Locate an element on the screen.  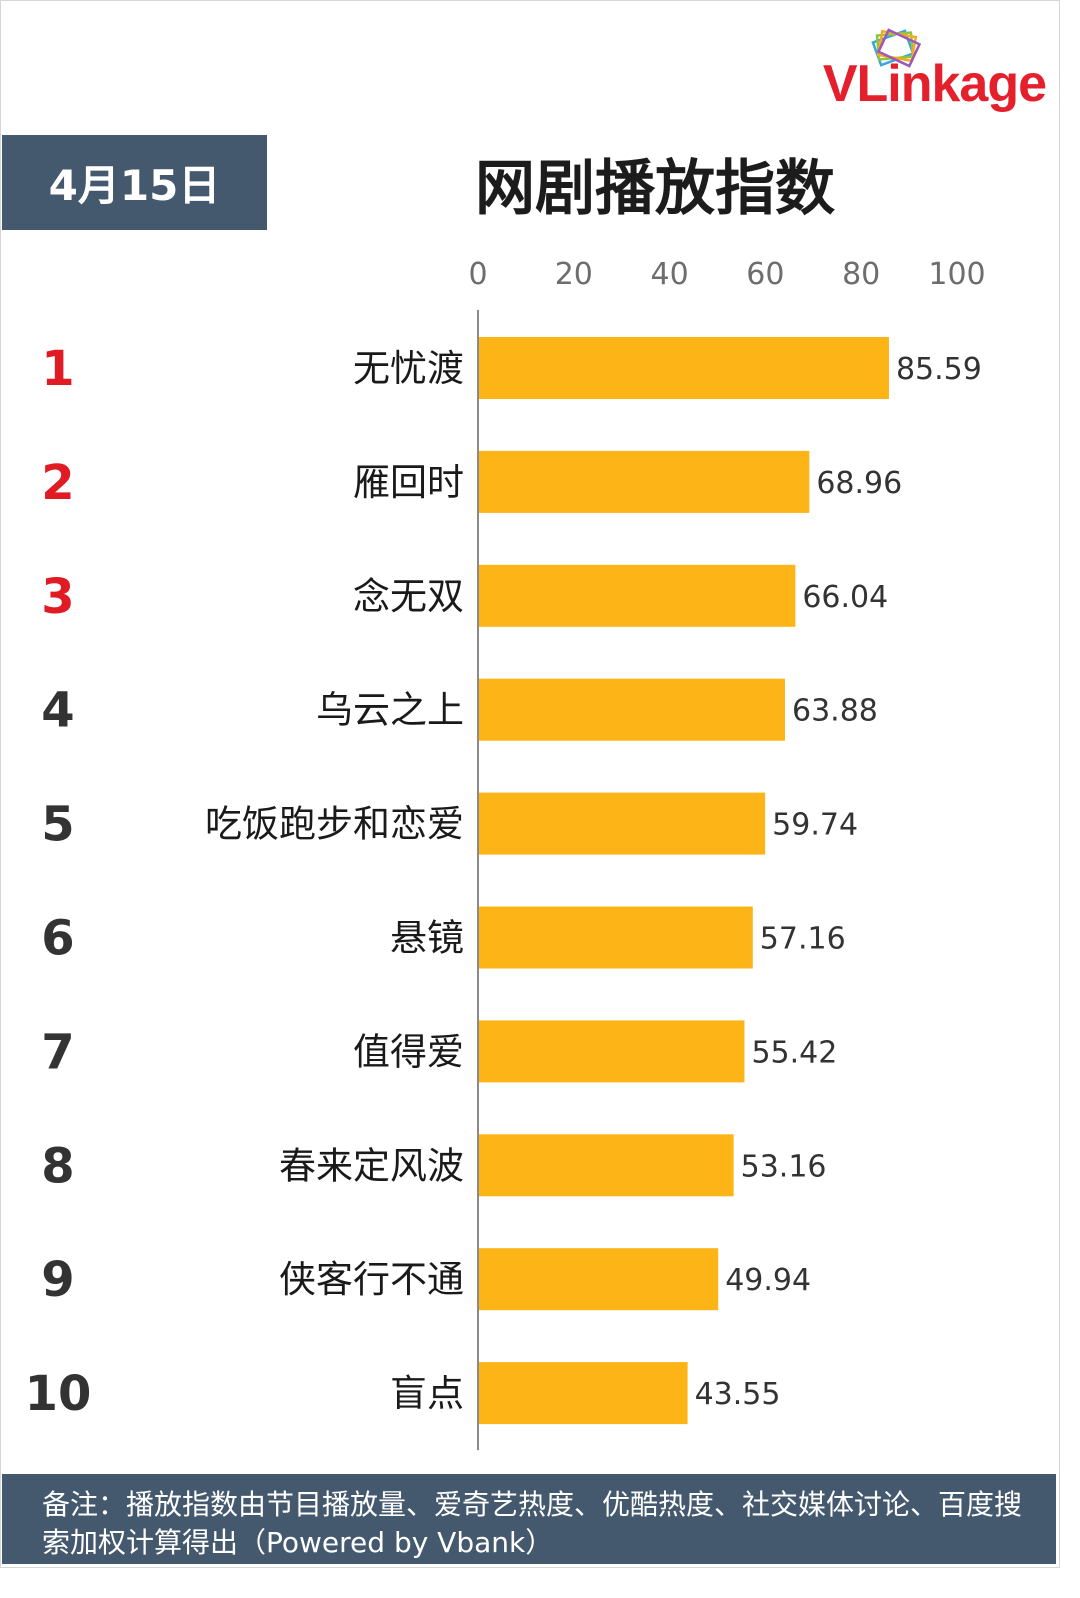
category-label: 盲点 is located at coordinates (427, 1393).